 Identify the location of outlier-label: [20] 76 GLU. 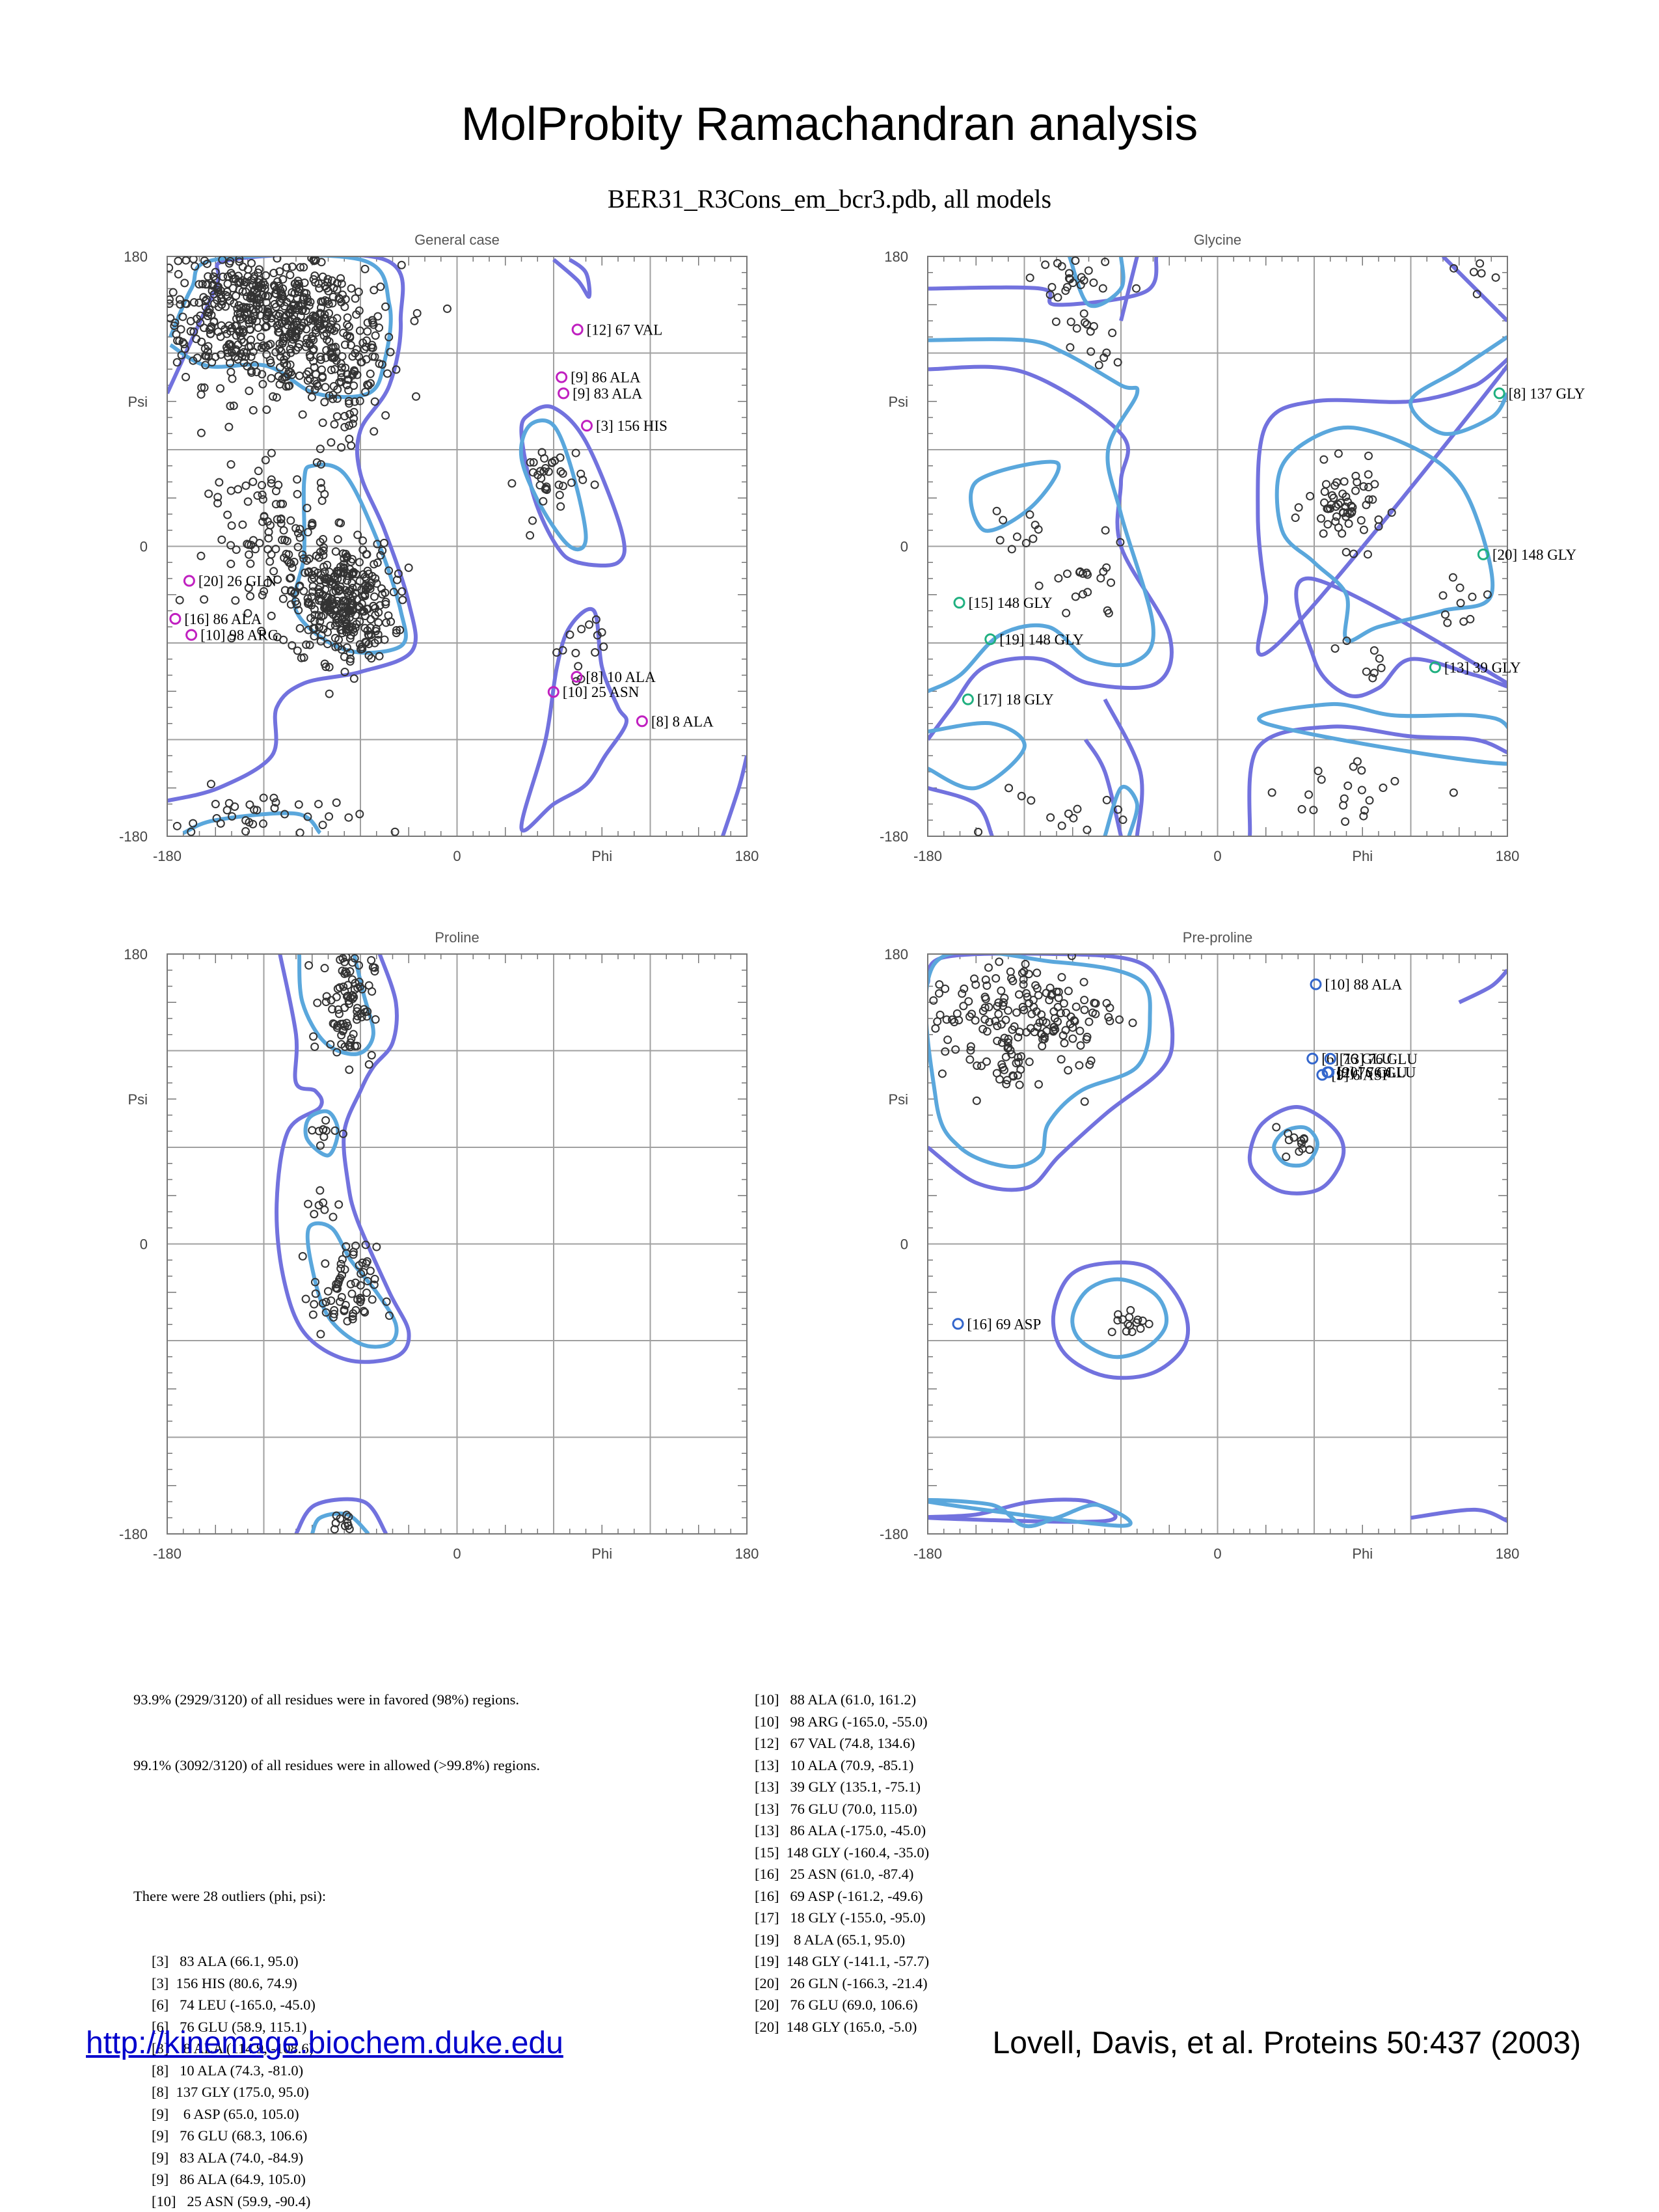
(1377, 1073).